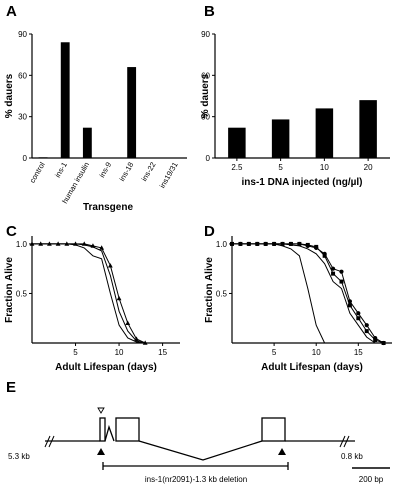 This screenshot has height=491, width=400. Describe the element at coordinates (352, 456) in the screenshot. I see `right-flank-label: 0.8 kb` at that location.